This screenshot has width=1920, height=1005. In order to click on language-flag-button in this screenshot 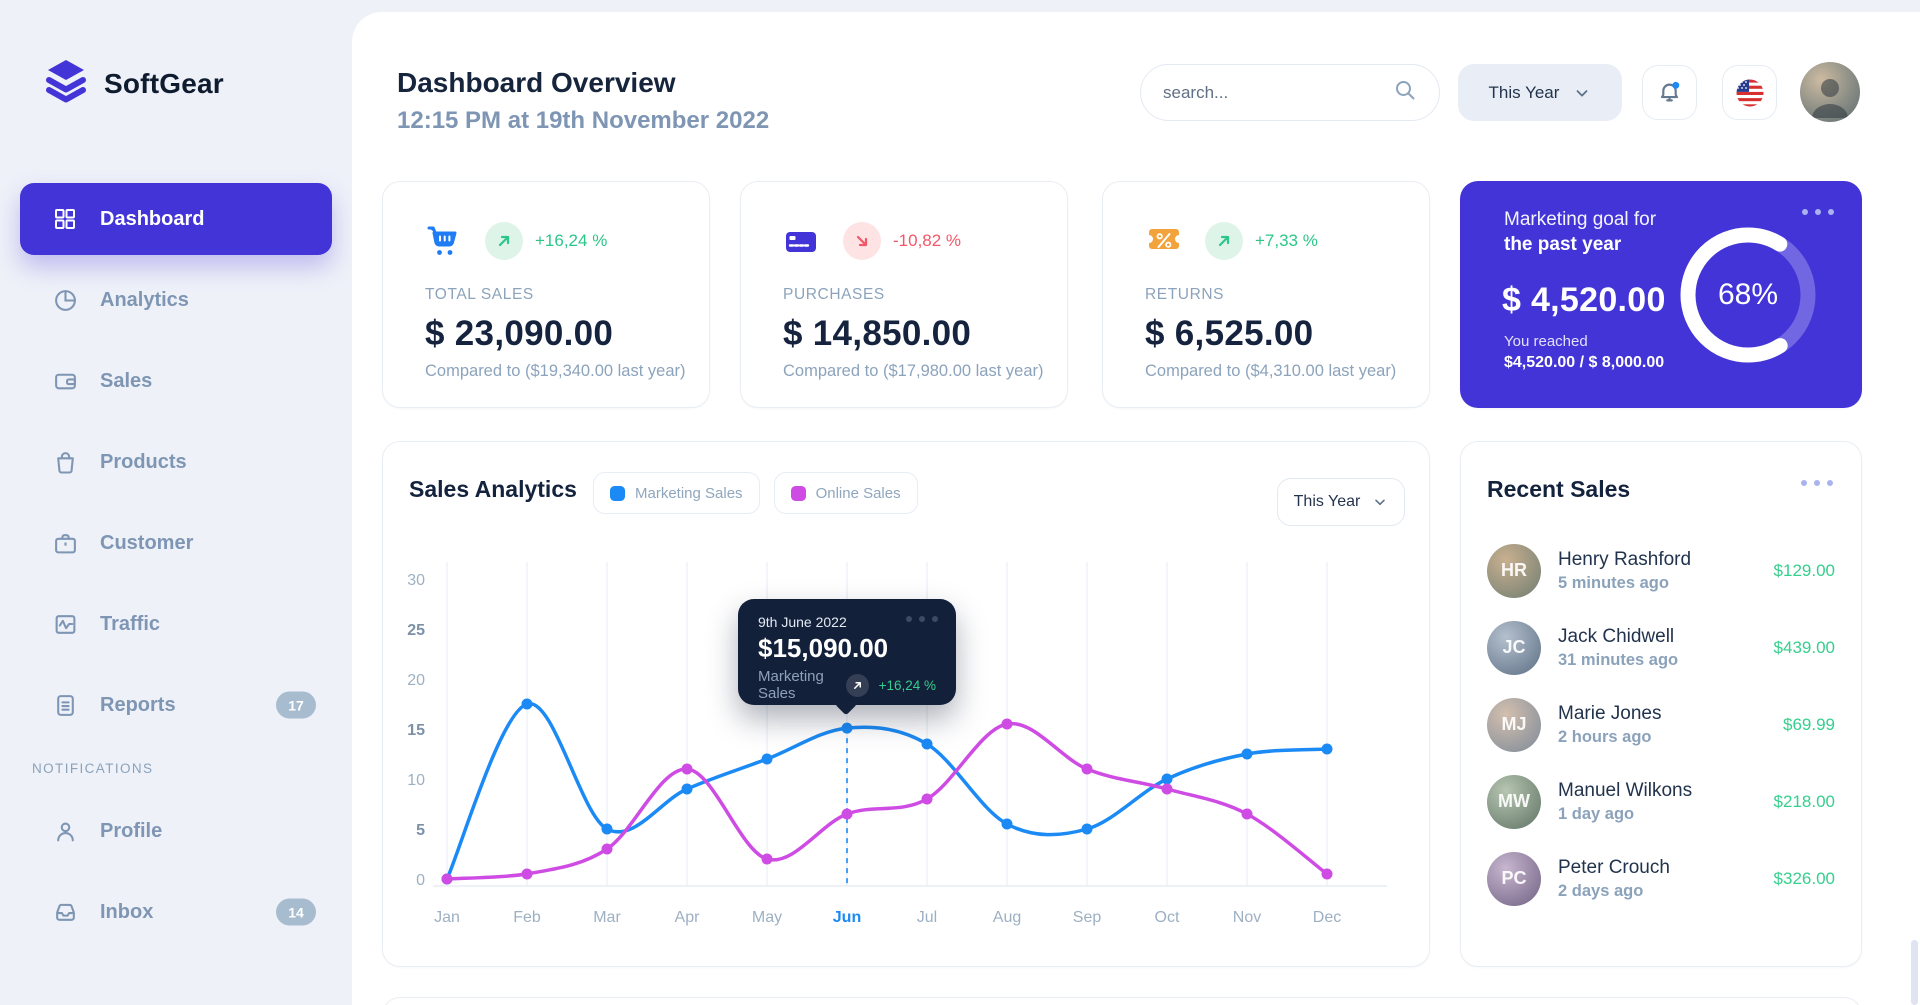, I will do `click(1749, 92)`.